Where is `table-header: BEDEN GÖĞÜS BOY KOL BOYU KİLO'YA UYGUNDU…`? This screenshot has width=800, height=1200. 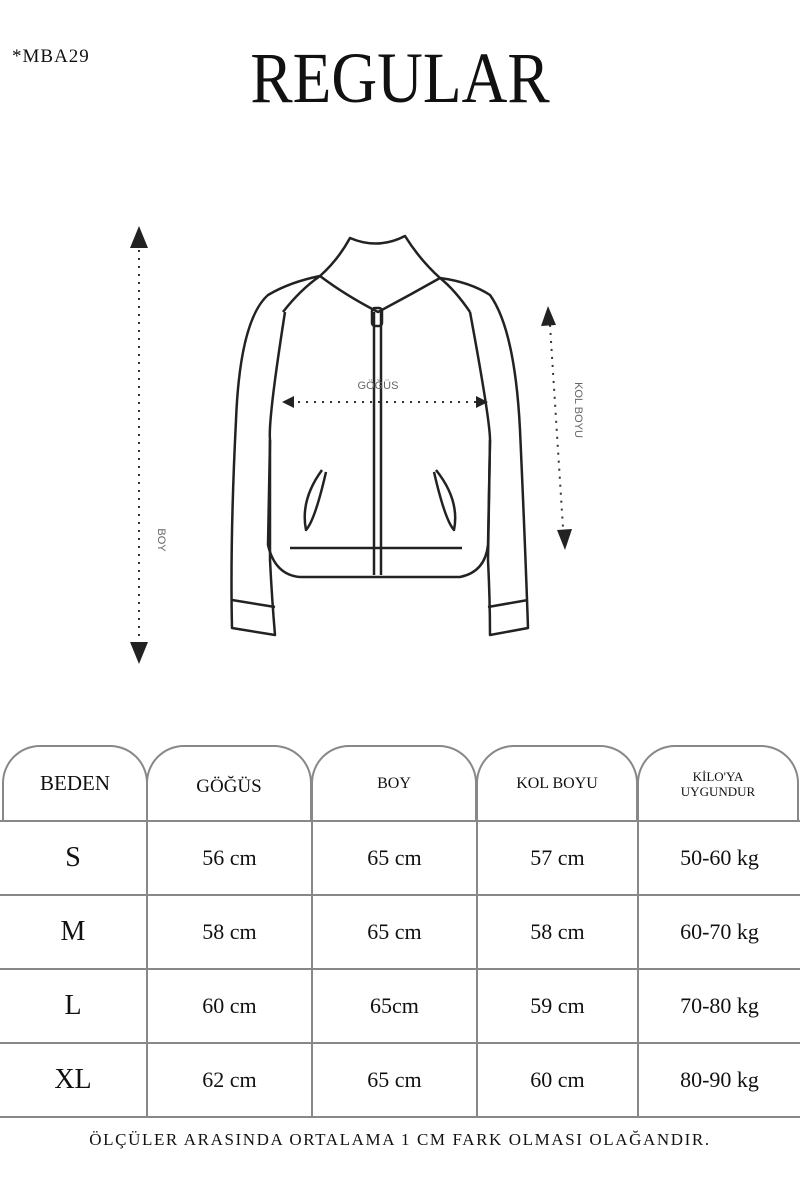 table-header: BEDEN GÖĞÜS BOY KOL BOYU KİLO'YA UYGUNDU… is located at coordinates (400, 782).